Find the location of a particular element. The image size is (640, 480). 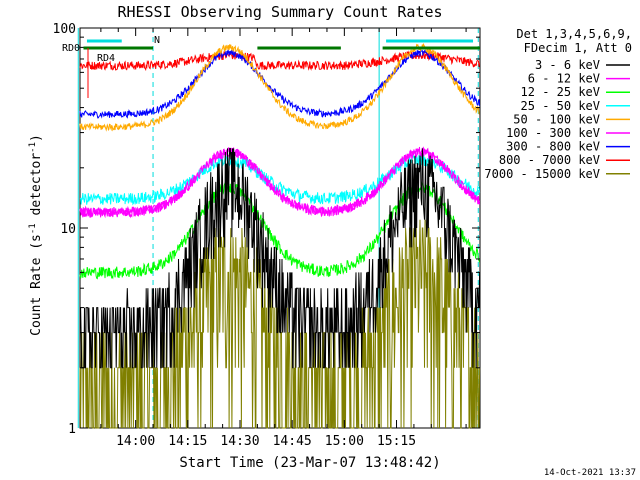

legend-label-8: 7000 - 15000 keV is located at coordinates (542, 174).